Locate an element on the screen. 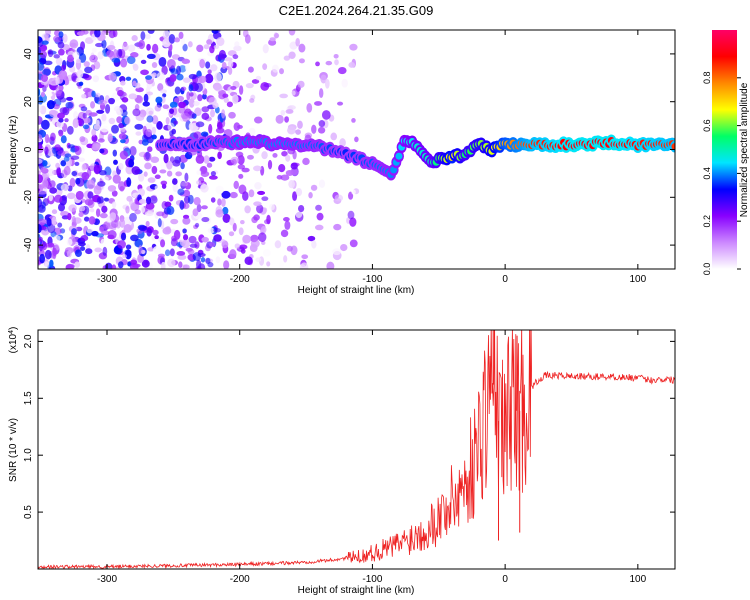 This screenshot has width=750, height=600. colorbar-tick-label: 0.4 is located at coordinates (707, 173).